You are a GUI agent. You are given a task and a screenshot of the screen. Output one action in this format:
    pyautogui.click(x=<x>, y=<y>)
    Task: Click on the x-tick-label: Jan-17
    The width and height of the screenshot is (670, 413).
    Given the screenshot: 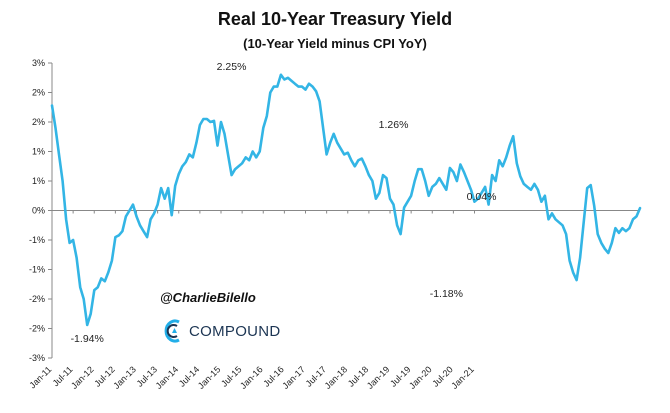 What is the action you would take?
    pyautogui.click(x=293, y=377)
    